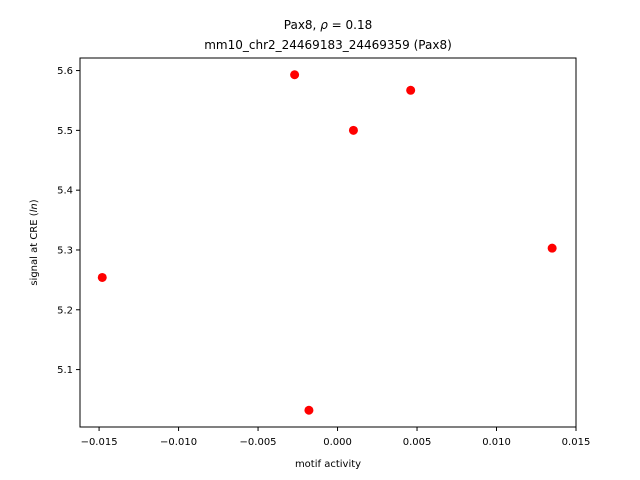 This screenshot has height=480, width=640. What do you see at coordinates (65, 250) in the screenshot?
I see `y-tick-label: 5.3` at bounding box center [65, 250].